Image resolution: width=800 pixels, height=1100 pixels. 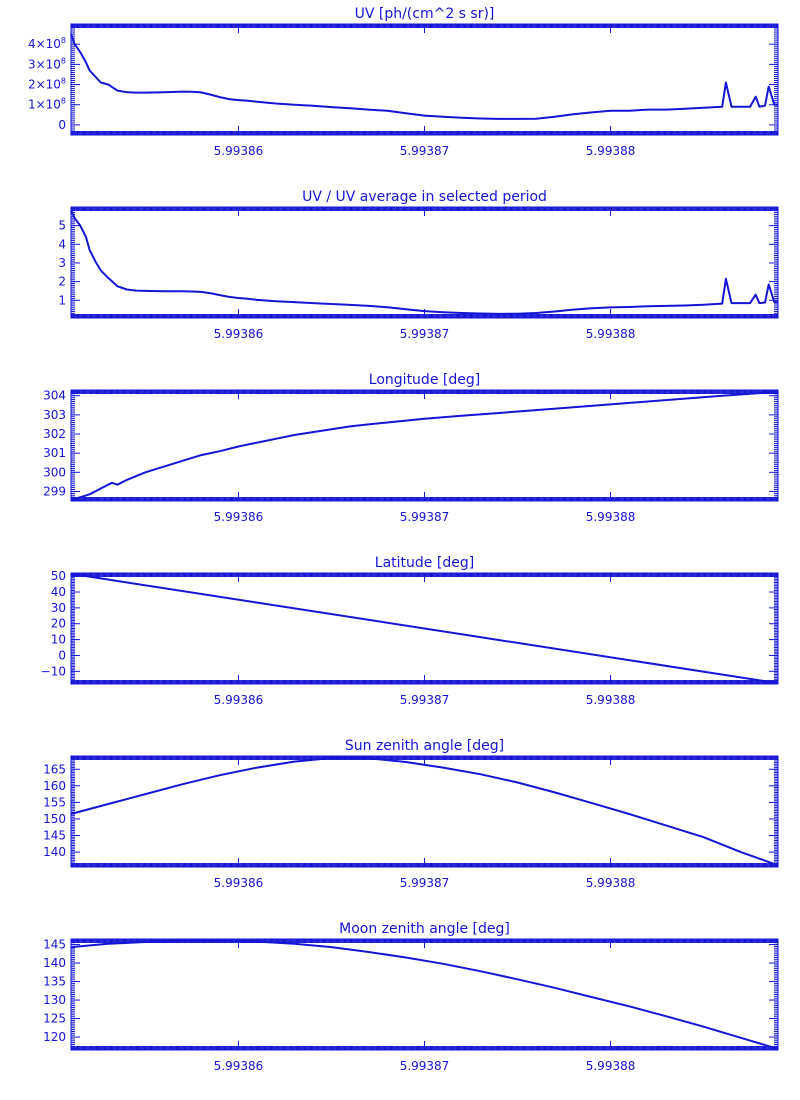 I want to click on y-tick-label-base: 2, so click(x=62, y=282).